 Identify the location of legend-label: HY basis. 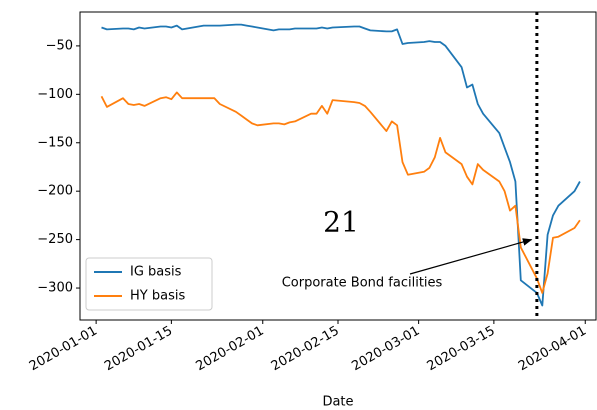
(157, 296).